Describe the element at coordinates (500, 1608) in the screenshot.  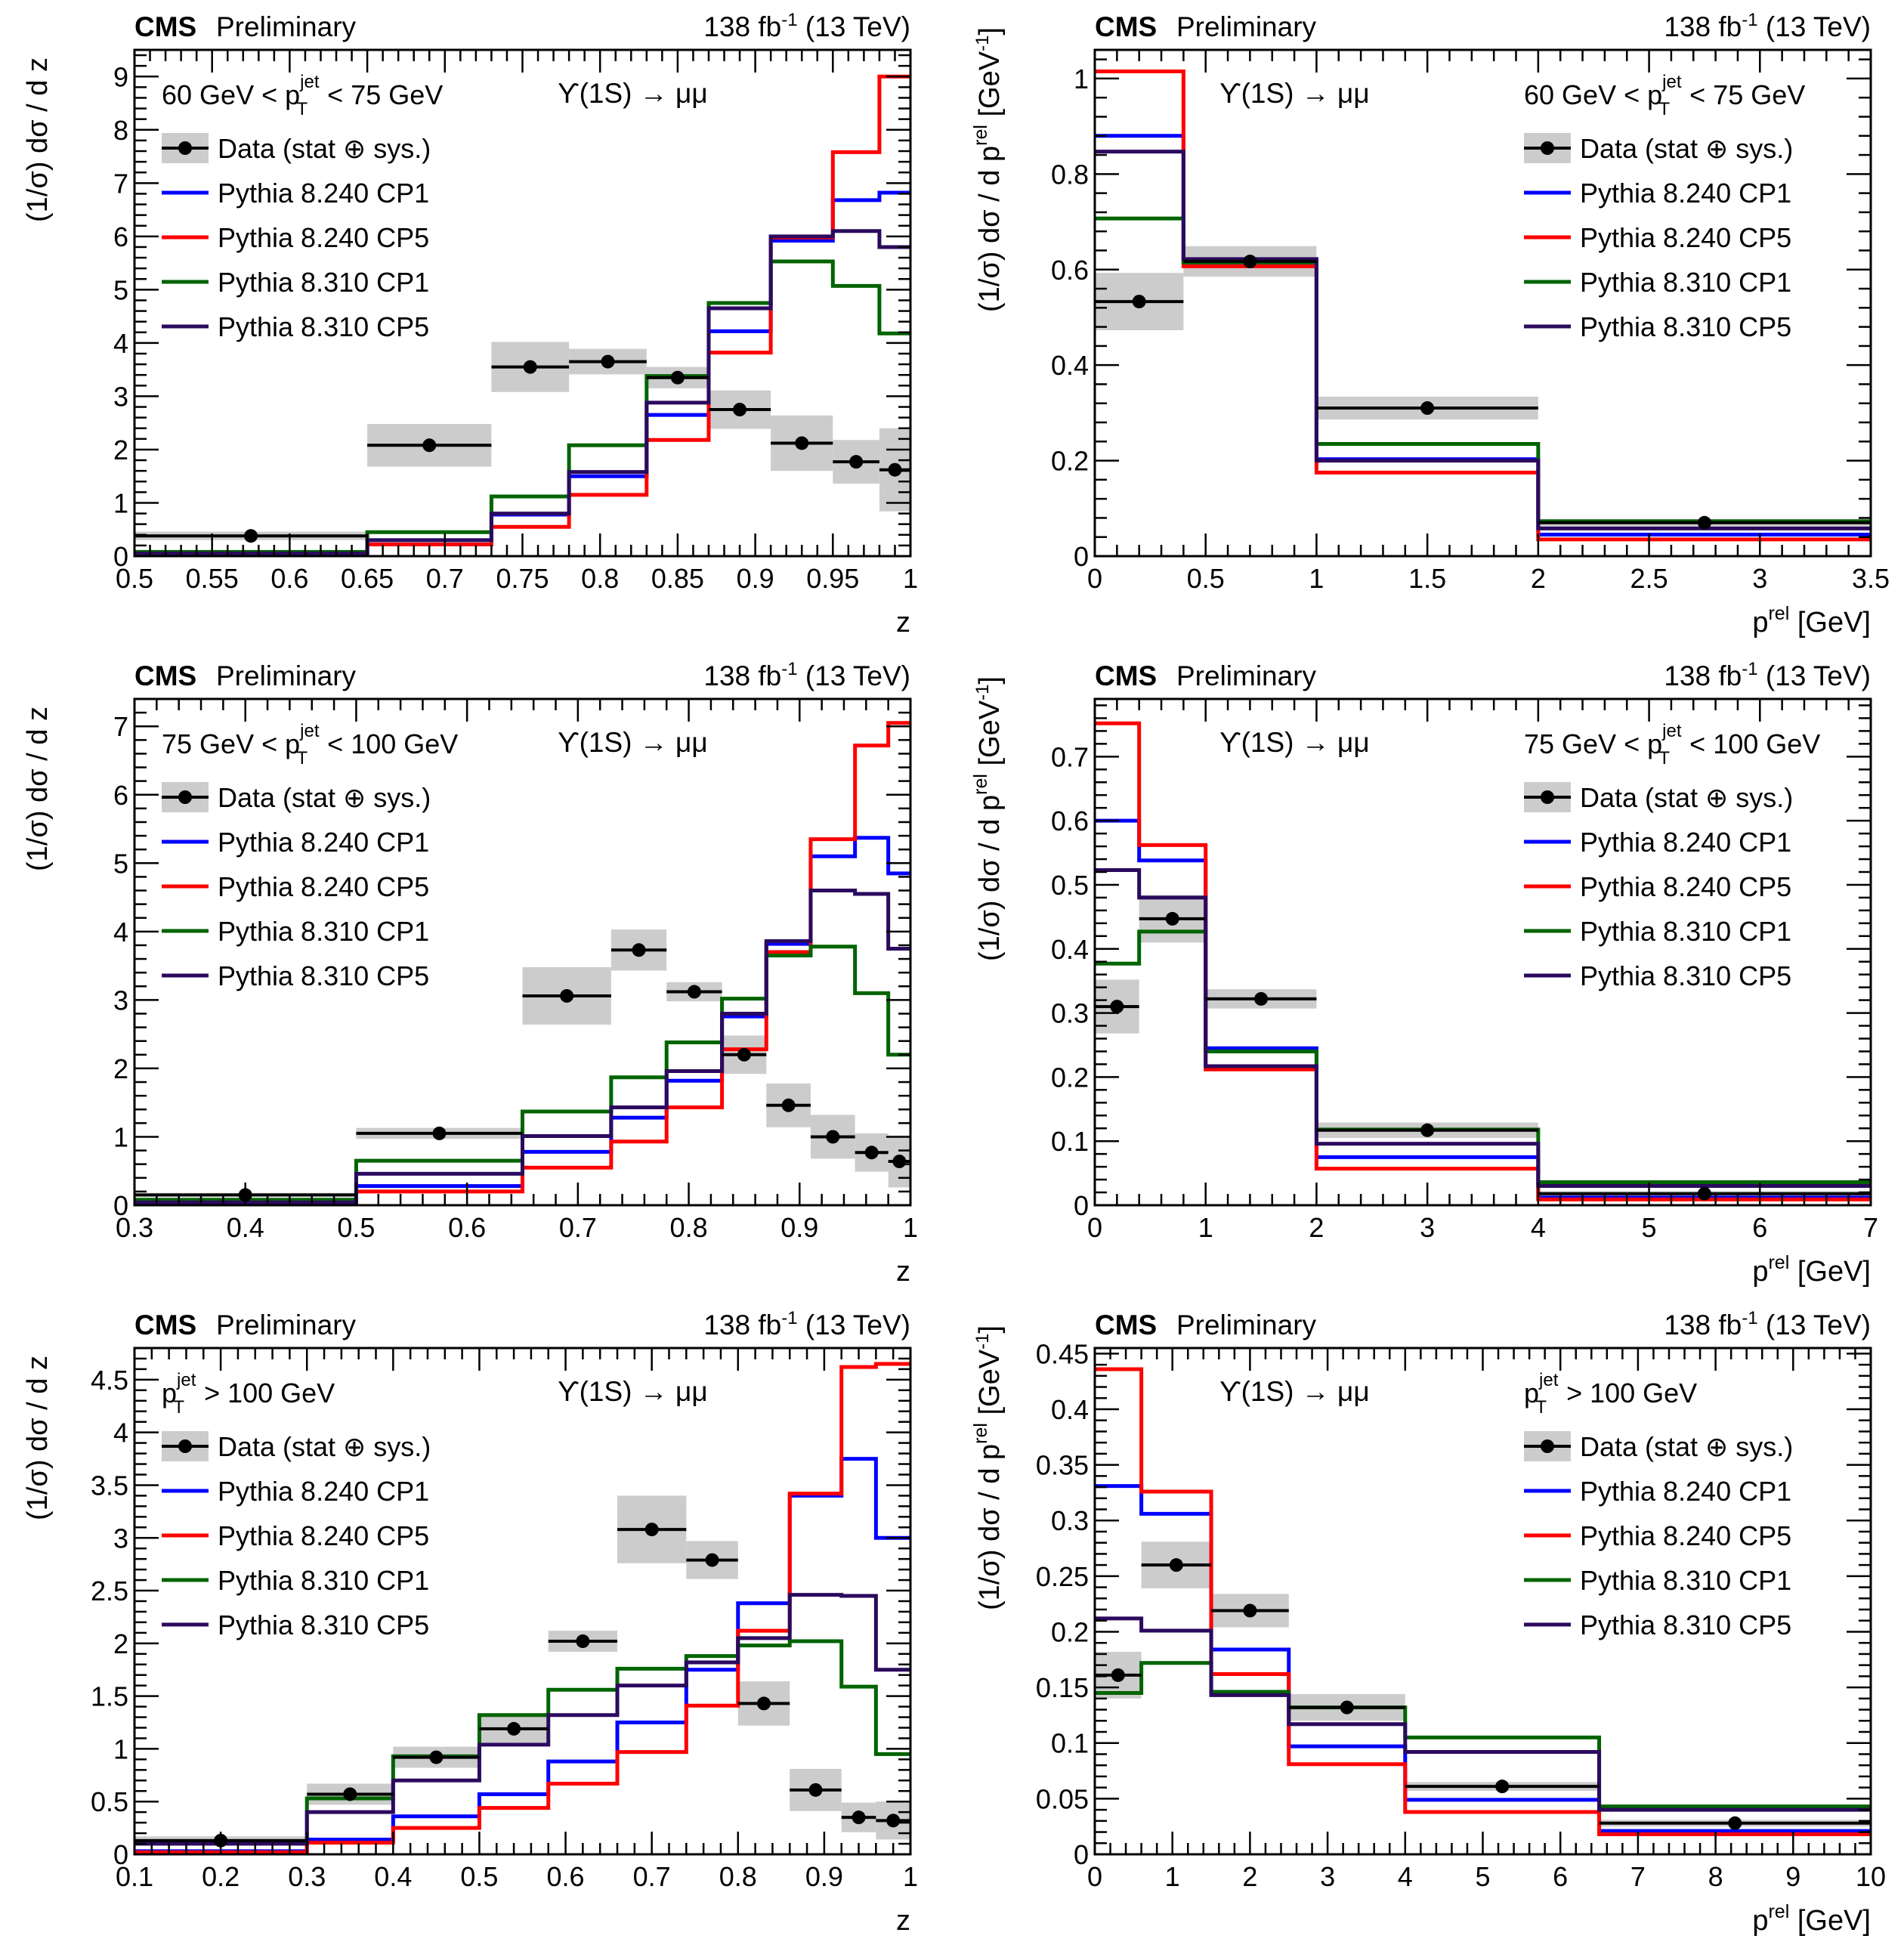
I see `y-axis: 0 0.5 1 1.5 2 2.5 3 3.5 4 4.5` at that location.